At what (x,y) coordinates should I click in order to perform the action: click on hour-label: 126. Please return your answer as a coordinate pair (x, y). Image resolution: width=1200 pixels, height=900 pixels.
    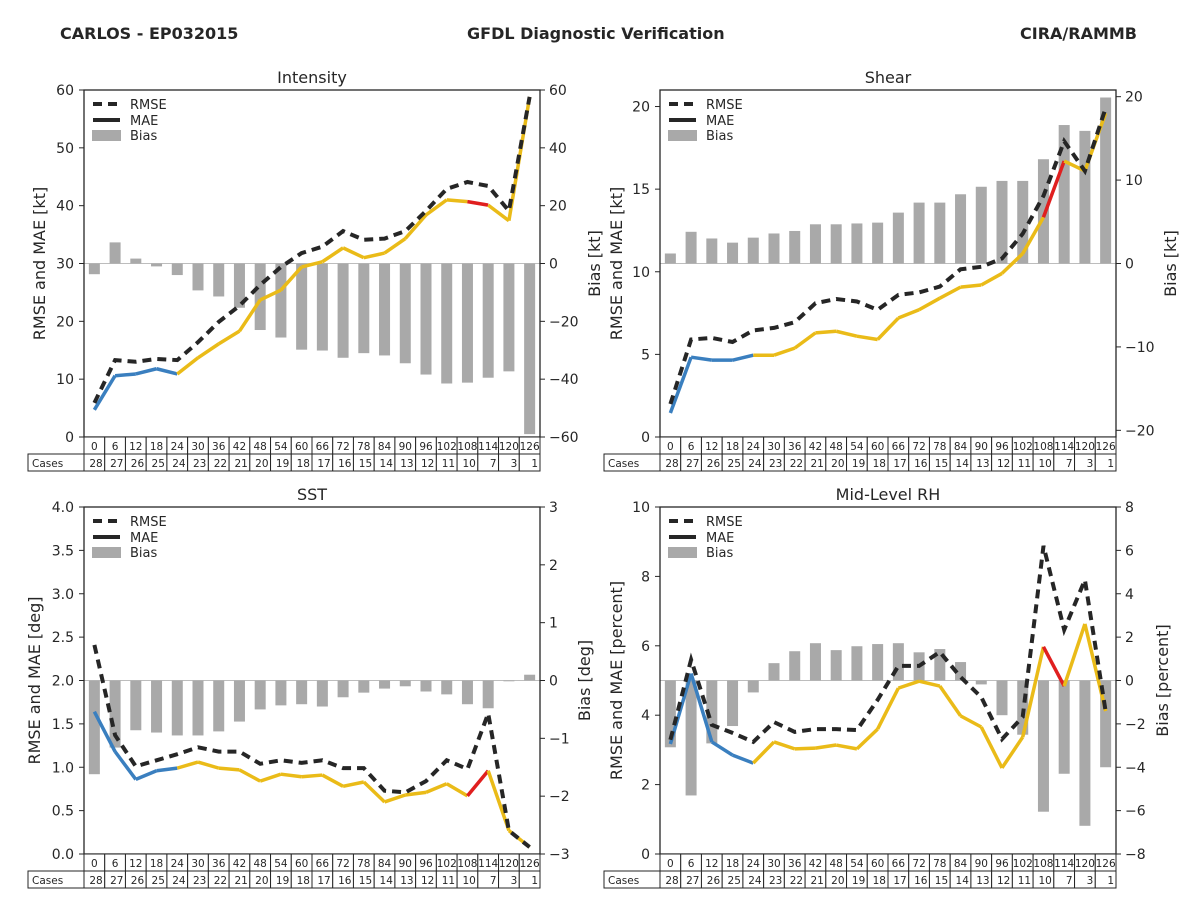
    Looking at the image, I should click on (1106, 447).